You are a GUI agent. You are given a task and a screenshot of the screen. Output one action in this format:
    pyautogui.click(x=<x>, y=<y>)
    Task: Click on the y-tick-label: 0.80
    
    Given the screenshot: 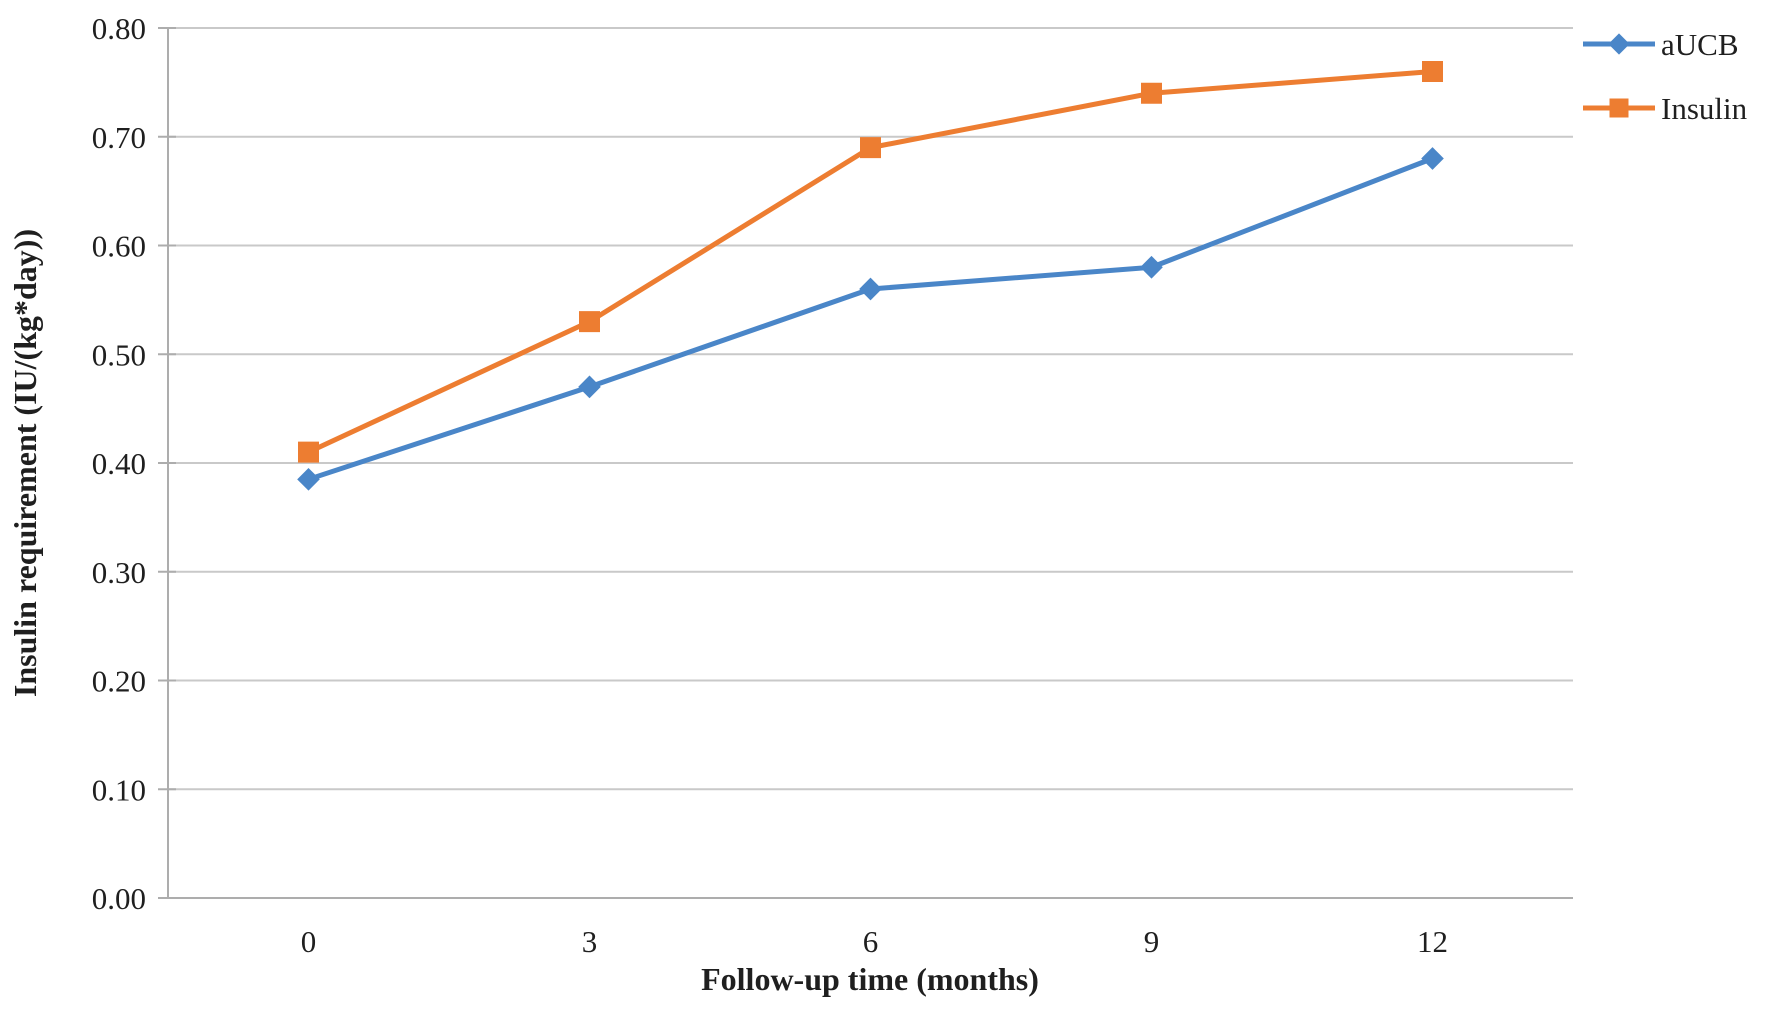 What is the action you would take?
    pyautogui.click(x=119, y=28)
    